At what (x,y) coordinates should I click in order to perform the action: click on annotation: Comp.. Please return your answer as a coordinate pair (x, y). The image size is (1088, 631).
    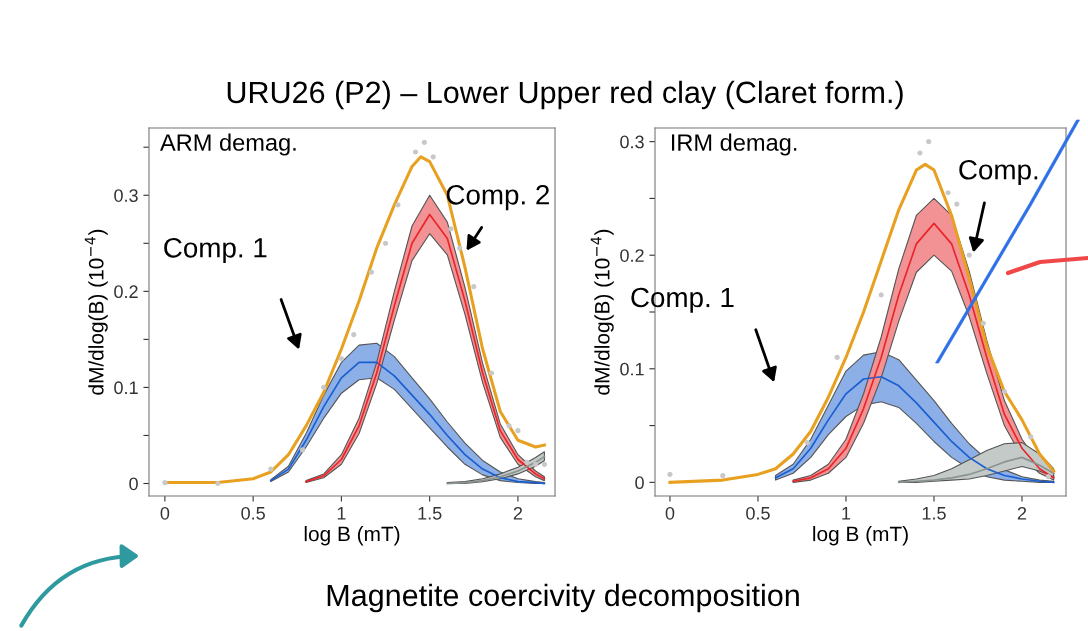
    Looking at the image, I should click on (998, 172).